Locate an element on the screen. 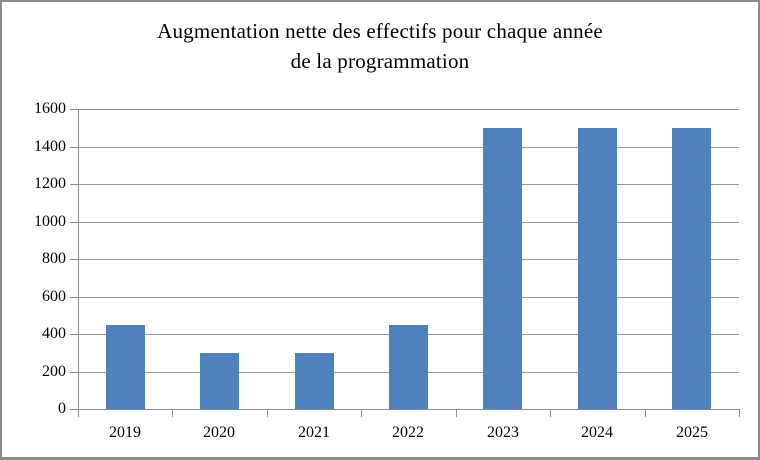 This screenshot has height=460, width=760. x-axis-tick-label: 2019 is located at coordinates (125, 432).